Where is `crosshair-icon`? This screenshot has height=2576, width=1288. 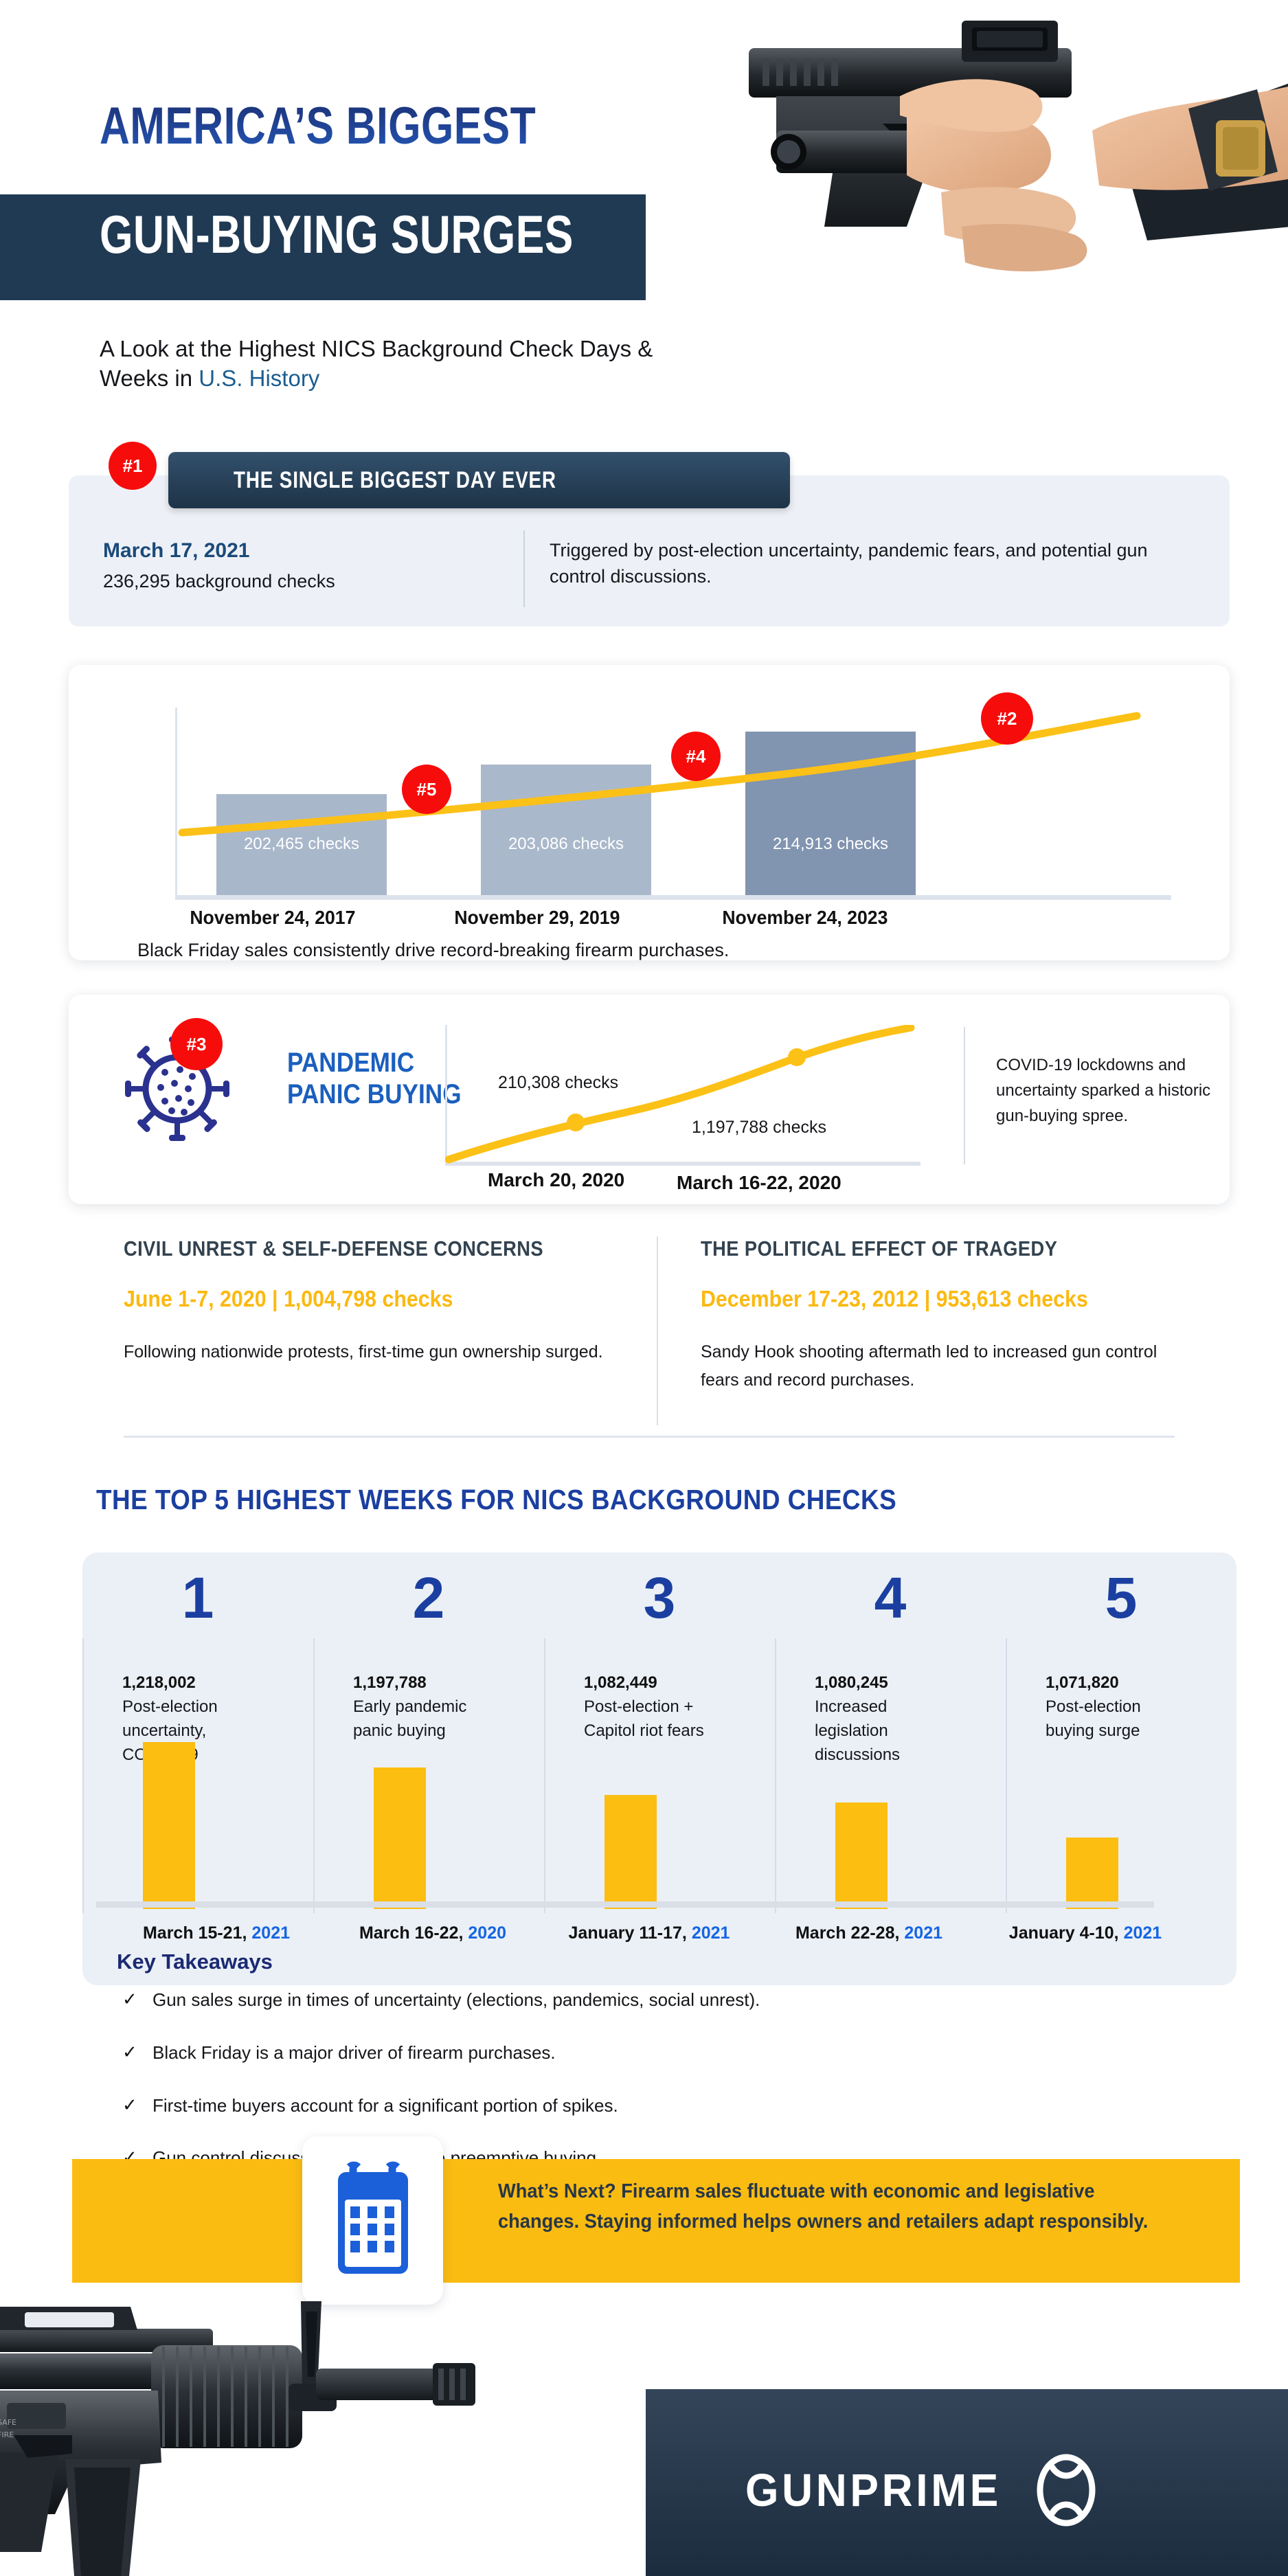
crosshair-icon is located at coordinates (1066, 2490).